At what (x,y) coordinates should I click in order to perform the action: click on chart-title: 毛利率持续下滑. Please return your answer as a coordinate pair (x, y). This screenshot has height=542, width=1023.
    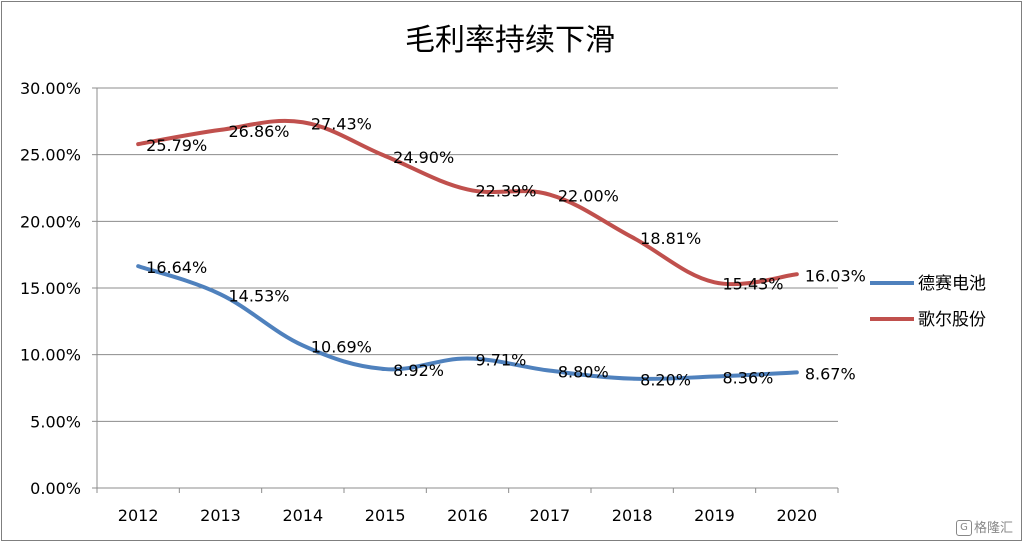
    Looking at the image, I should click on (510, 40).